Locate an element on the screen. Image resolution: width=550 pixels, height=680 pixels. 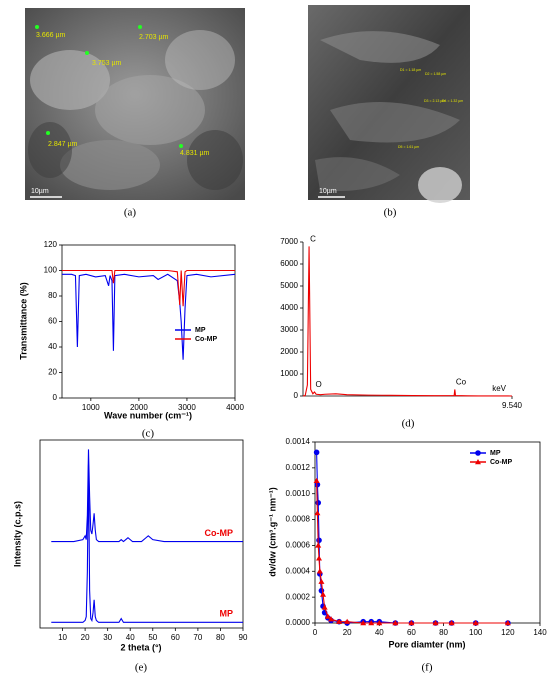
y-tick-label: 20 is located at coordinates (52, 372).